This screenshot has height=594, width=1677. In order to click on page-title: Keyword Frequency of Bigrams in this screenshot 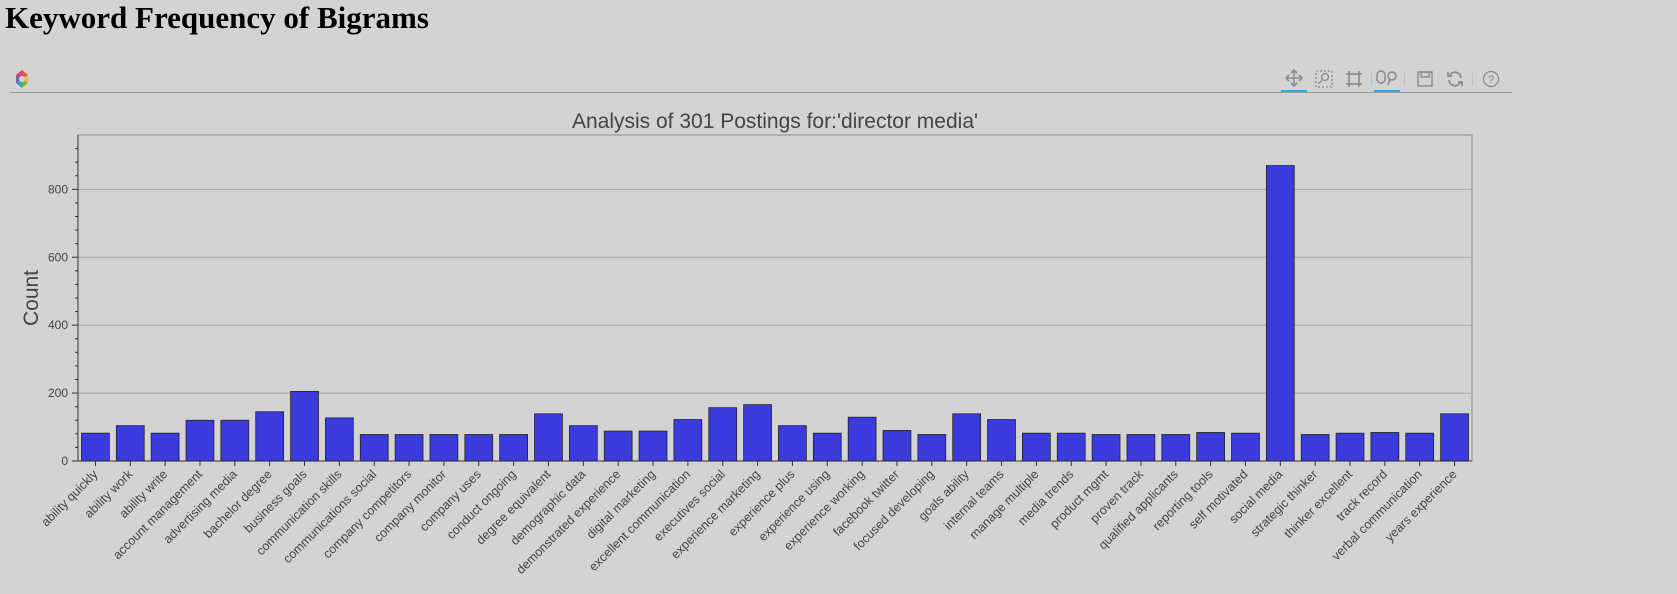, I will do `click(217, 17)`.